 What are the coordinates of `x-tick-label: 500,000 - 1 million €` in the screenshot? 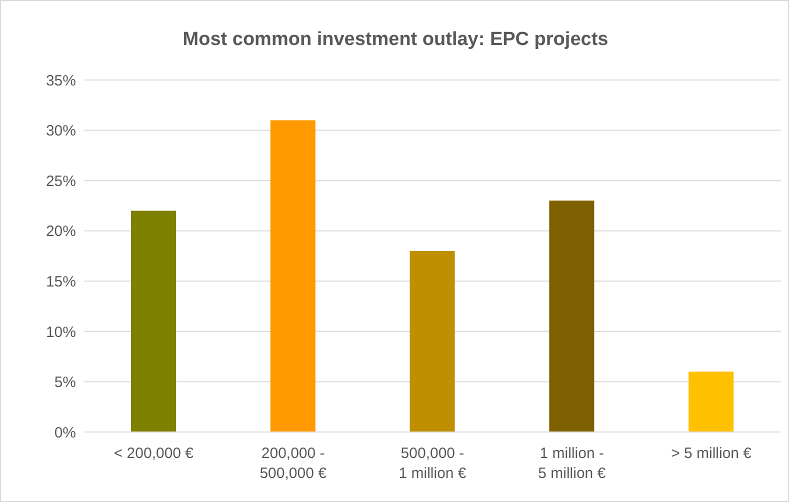 It's located at (432, 463).